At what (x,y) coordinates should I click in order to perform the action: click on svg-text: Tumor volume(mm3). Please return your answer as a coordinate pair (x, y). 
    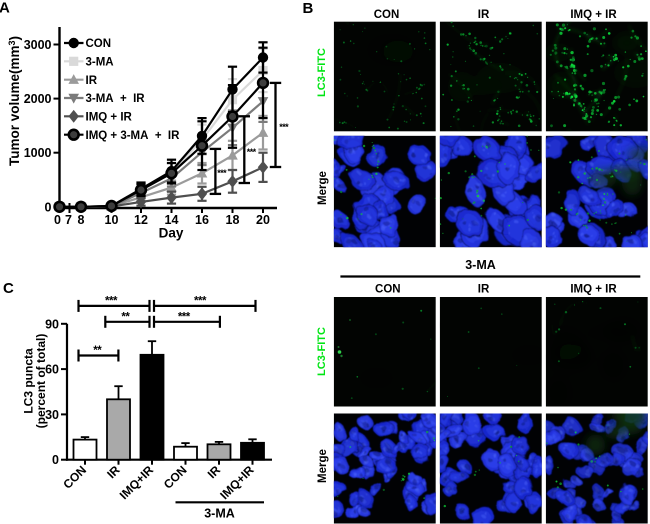
    Looking at the image, I should click on (14, 101).